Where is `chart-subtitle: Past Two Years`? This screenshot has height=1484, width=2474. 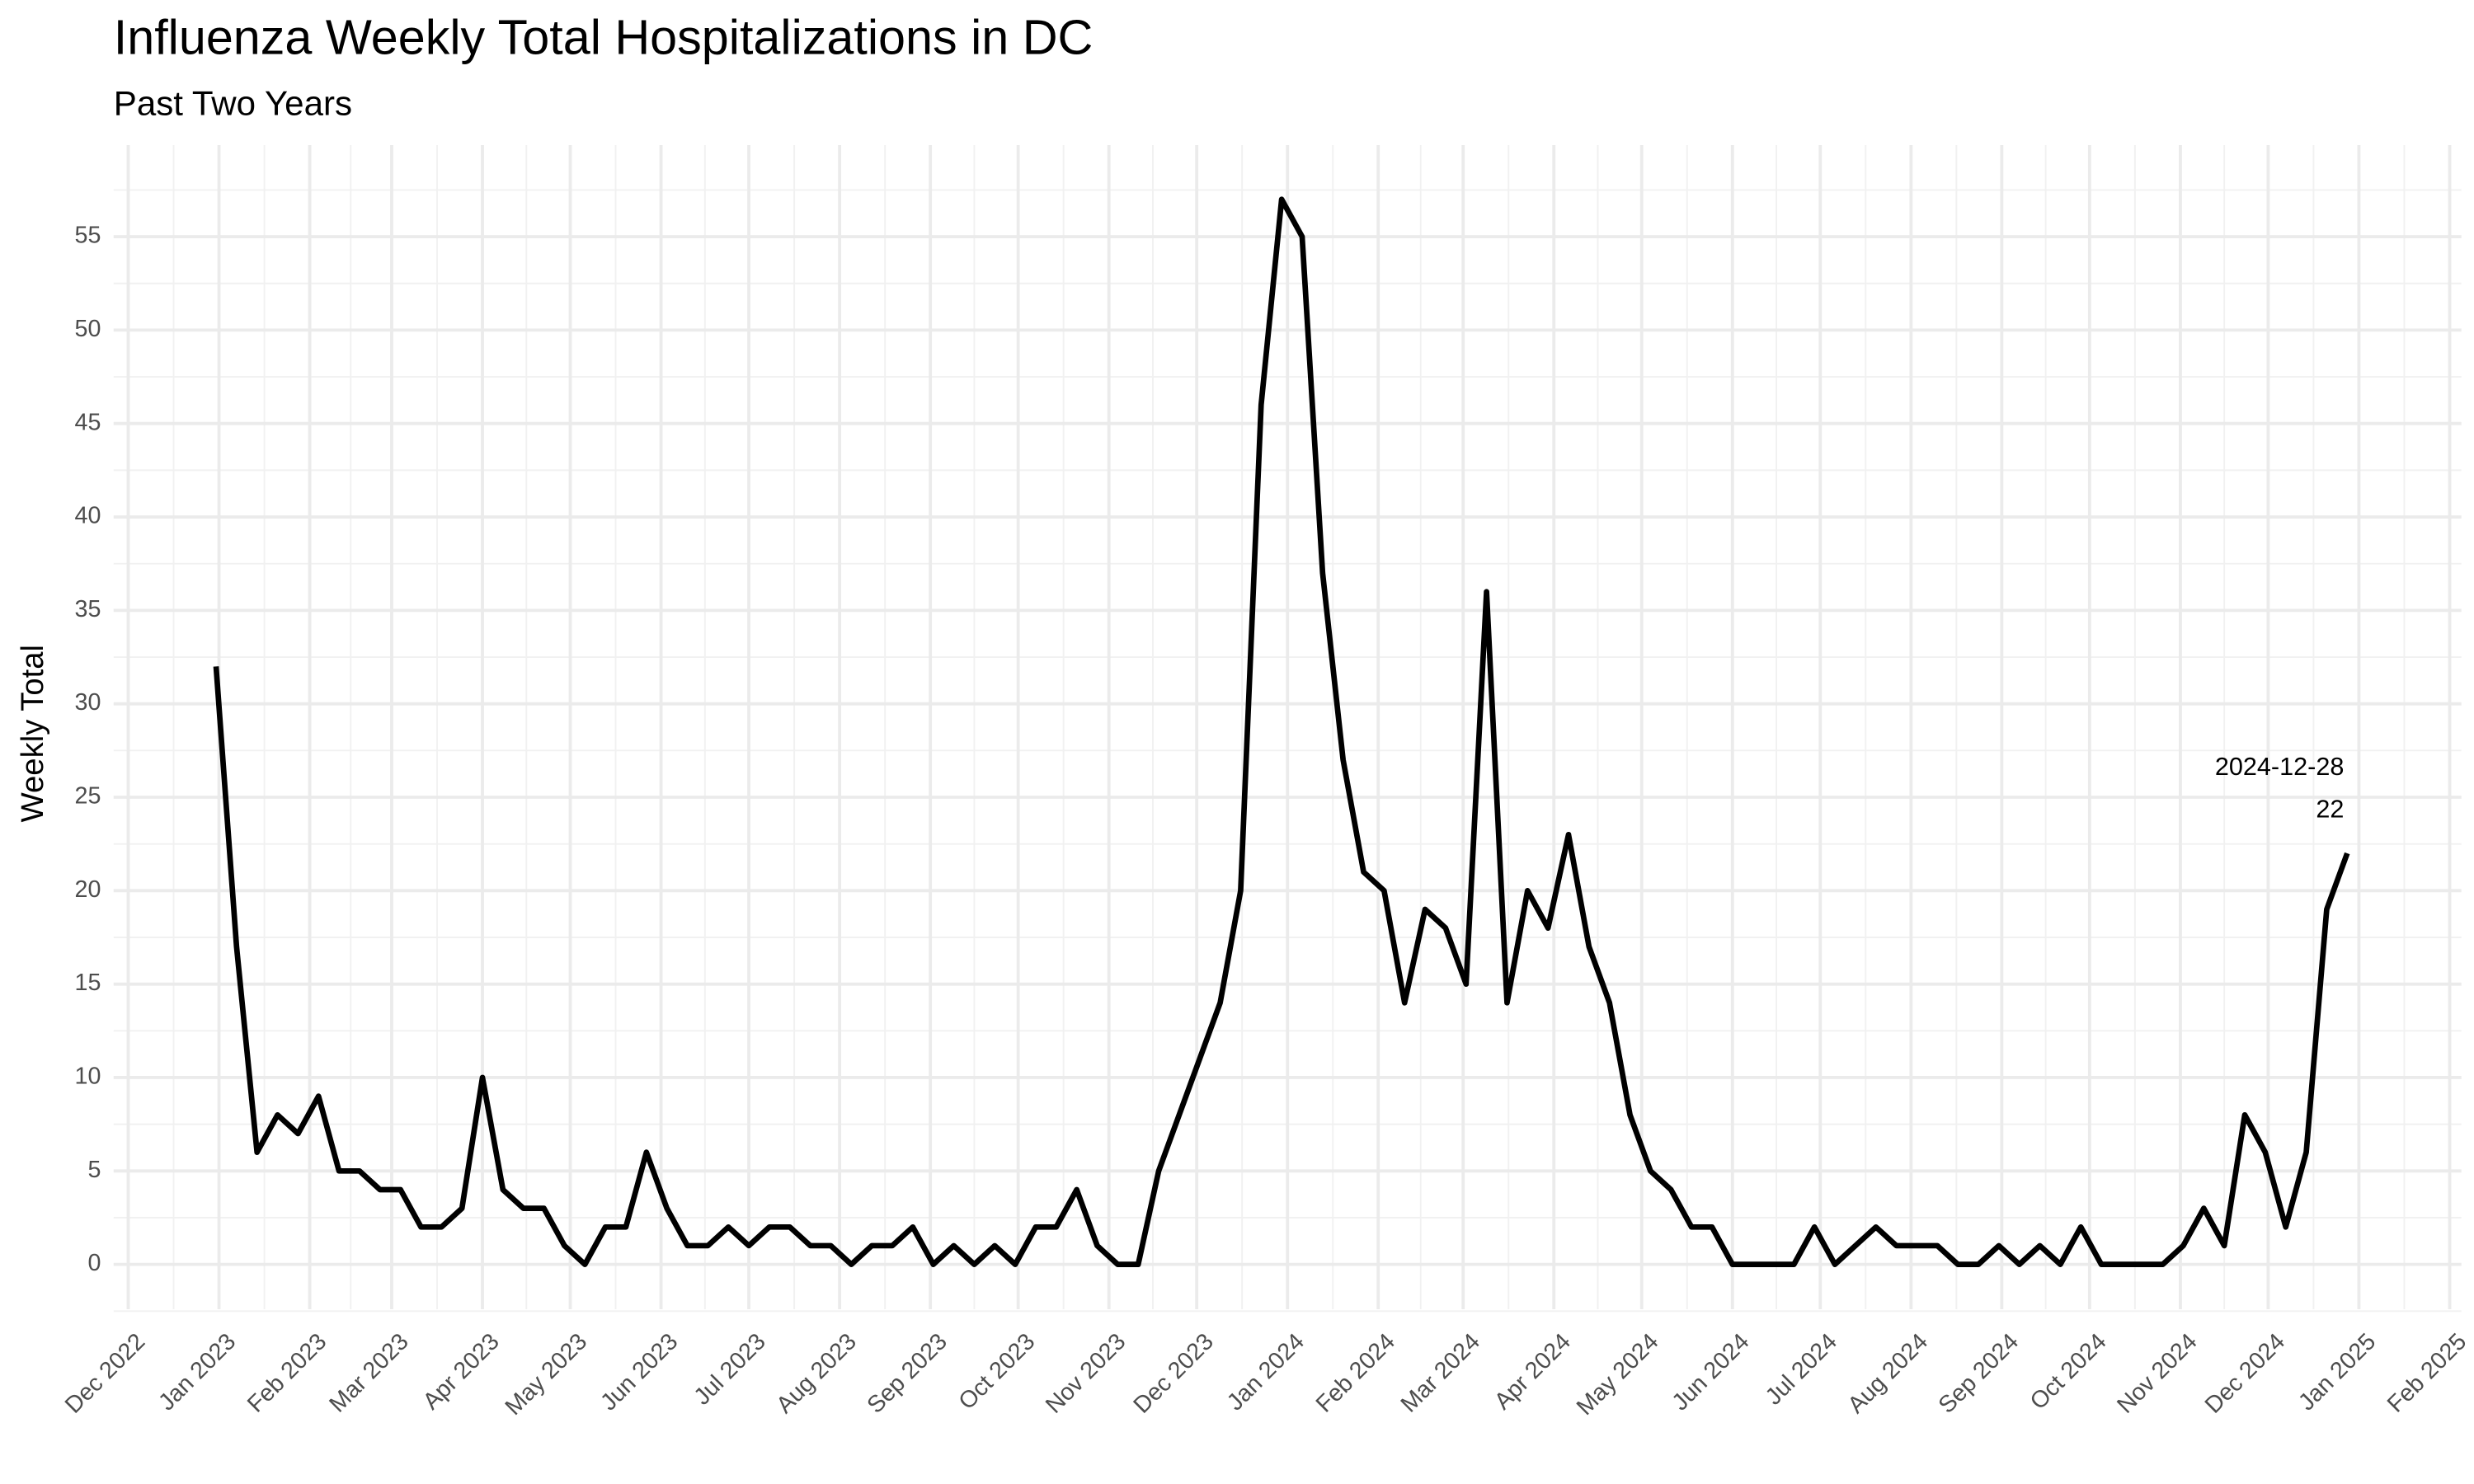
chart-subtitle: Past Two Years is located at coordinates (233, 102).